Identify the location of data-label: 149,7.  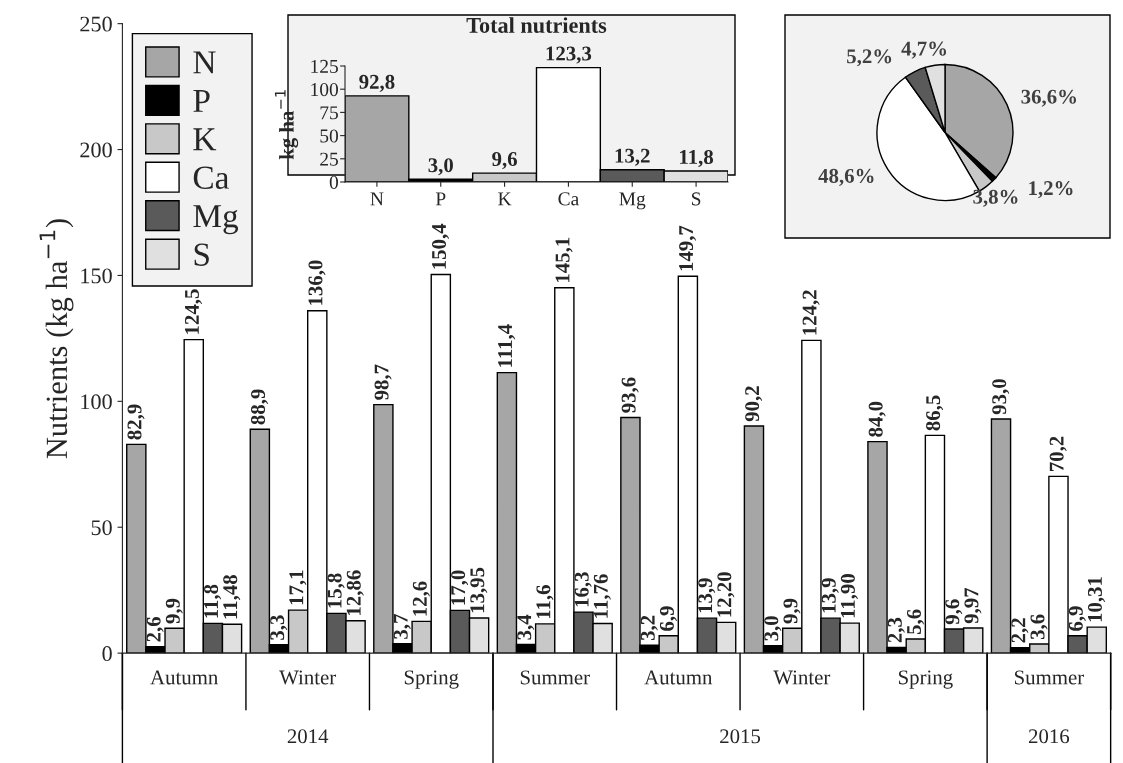
(688, 248).